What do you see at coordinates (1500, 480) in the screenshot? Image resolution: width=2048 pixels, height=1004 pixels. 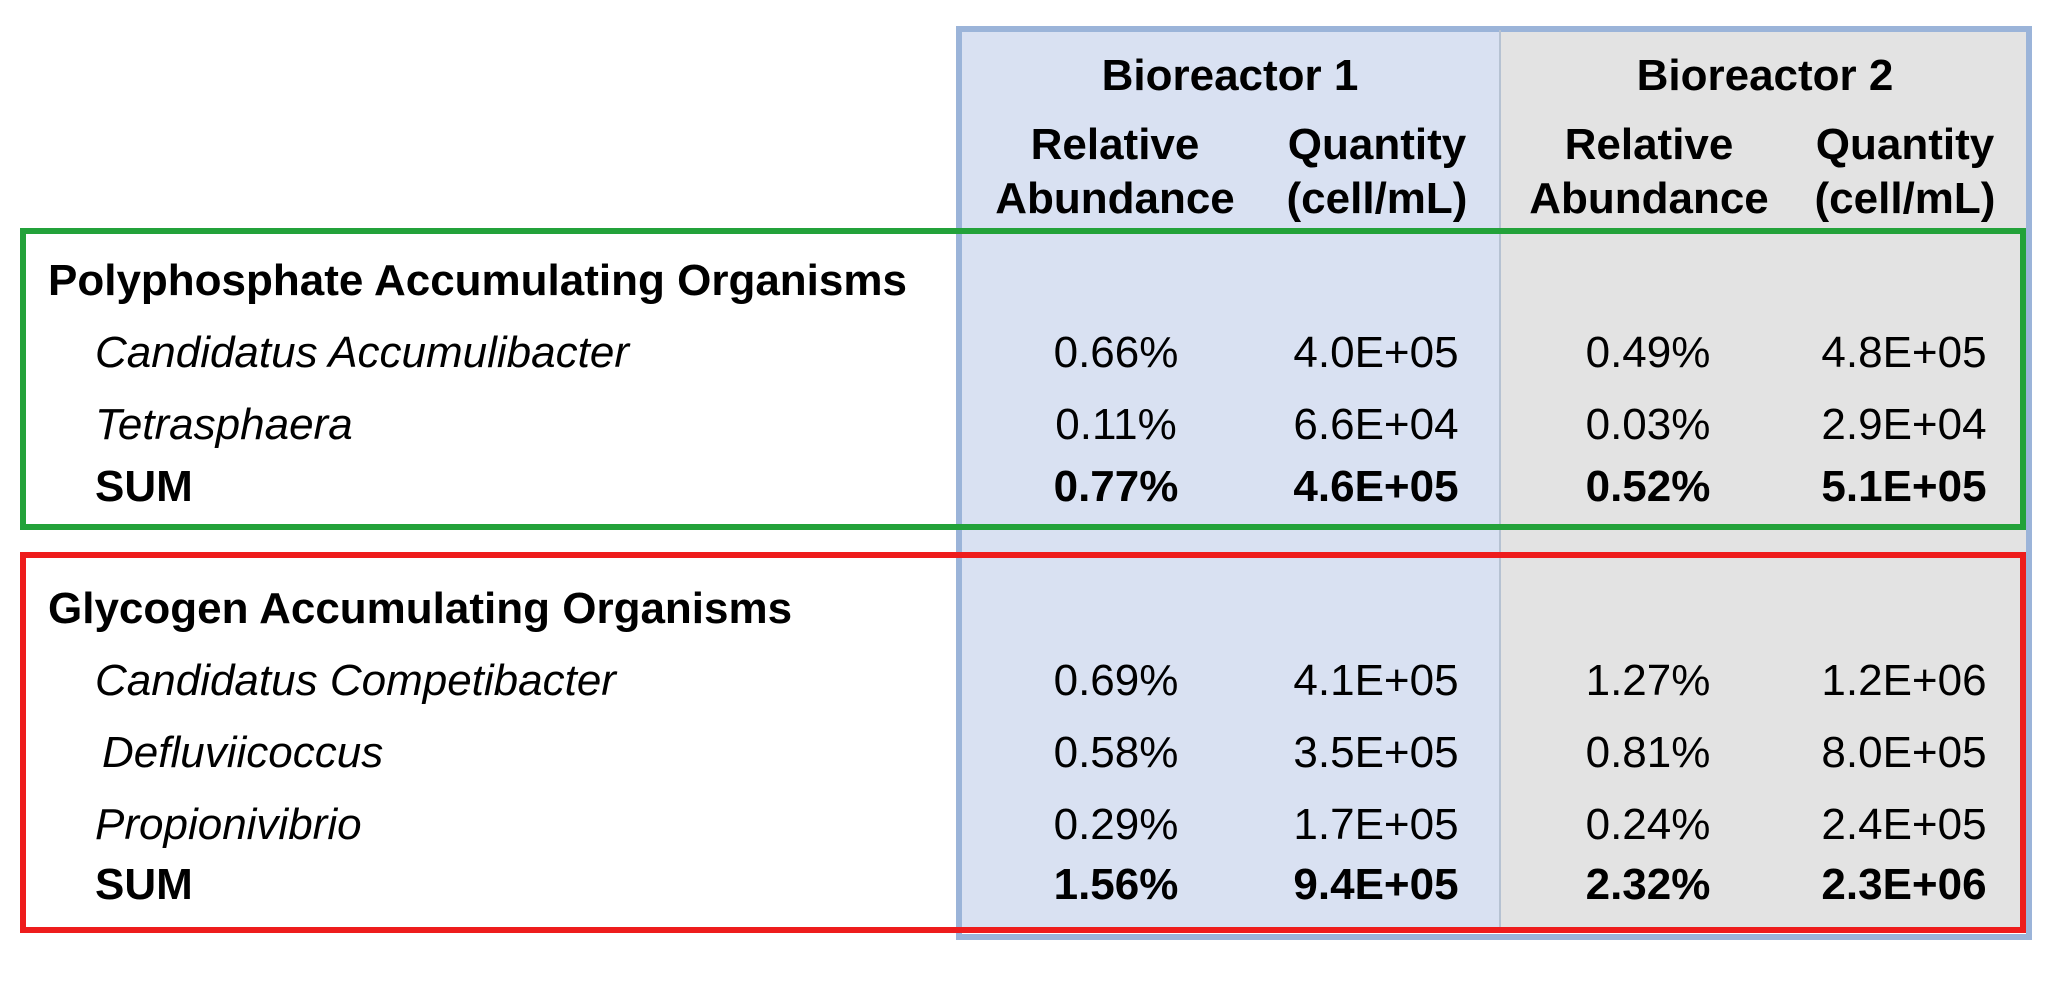 I see `bioreactor-column-divider` at bounding box center [1500, 480].